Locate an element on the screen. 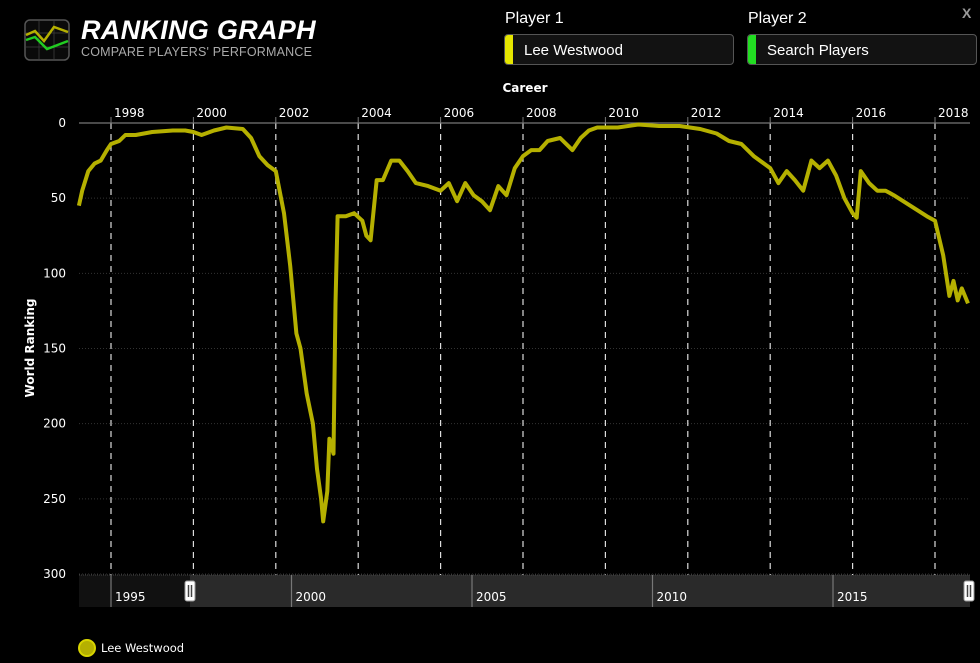 The image size is (980, 663). x-tick-label: 2004 is located at coordinates (376, 113).